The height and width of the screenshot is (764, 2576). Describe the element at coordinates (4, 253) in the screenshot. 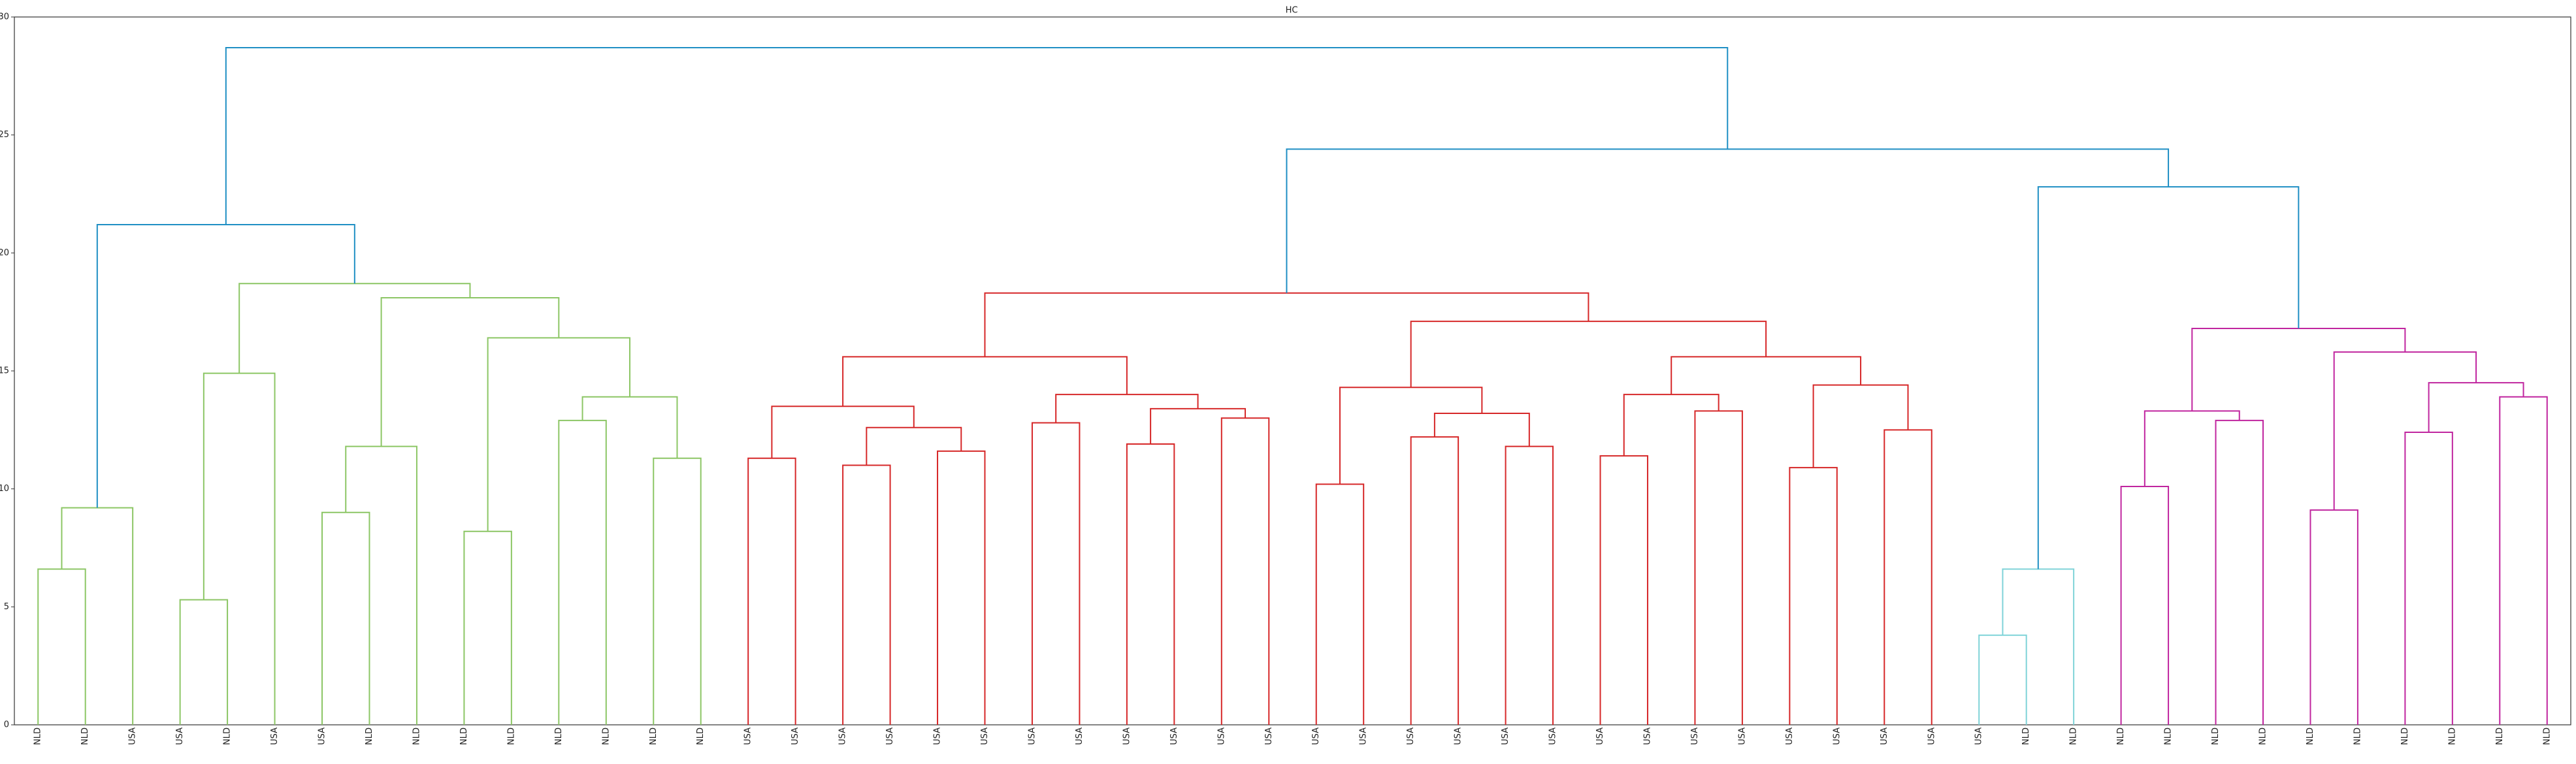

I see `y-tick-label: 20` at that location.